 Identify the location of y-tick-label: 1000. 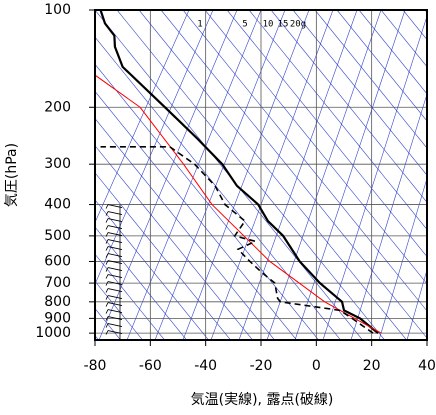
(53, 333).